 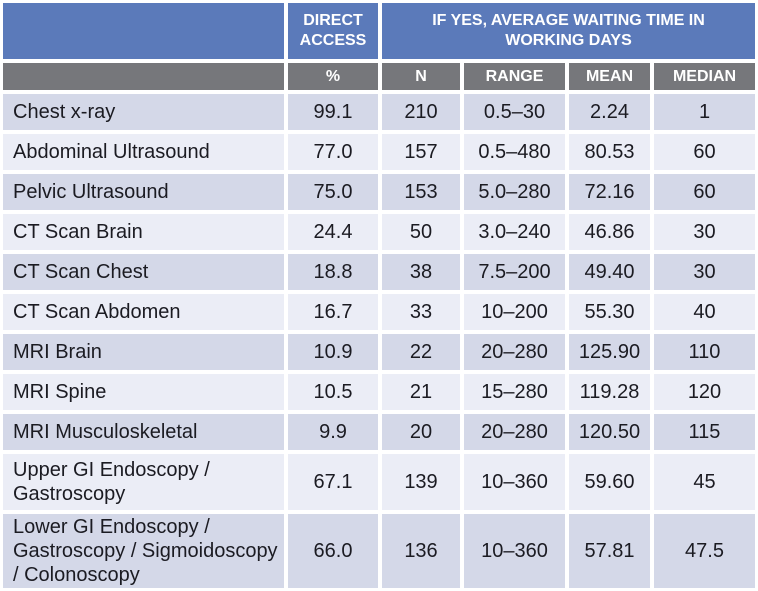 I want to click on header-direct-access: DIRECT ACCESS, so click(x=333, y=31).